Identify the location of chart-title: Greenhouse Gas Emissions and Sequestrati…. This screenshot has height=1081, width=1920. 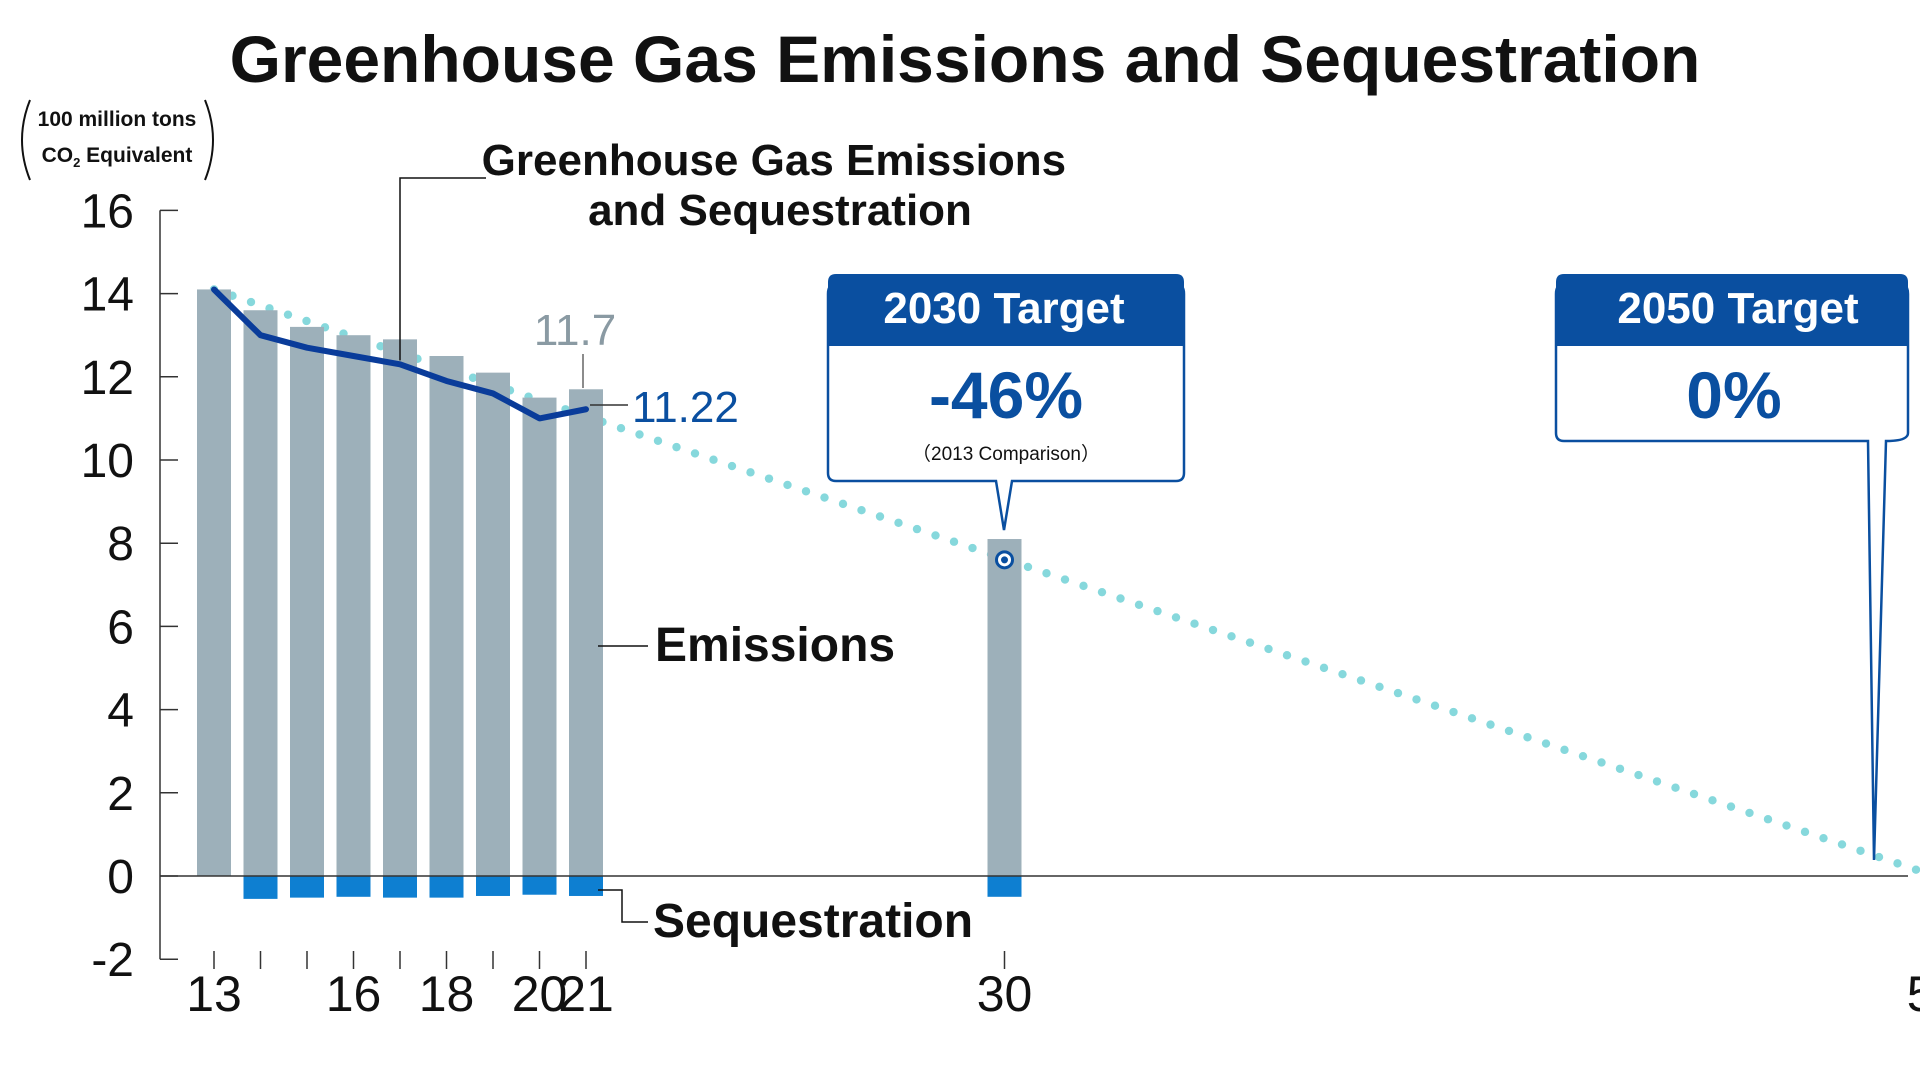
(965, 59).